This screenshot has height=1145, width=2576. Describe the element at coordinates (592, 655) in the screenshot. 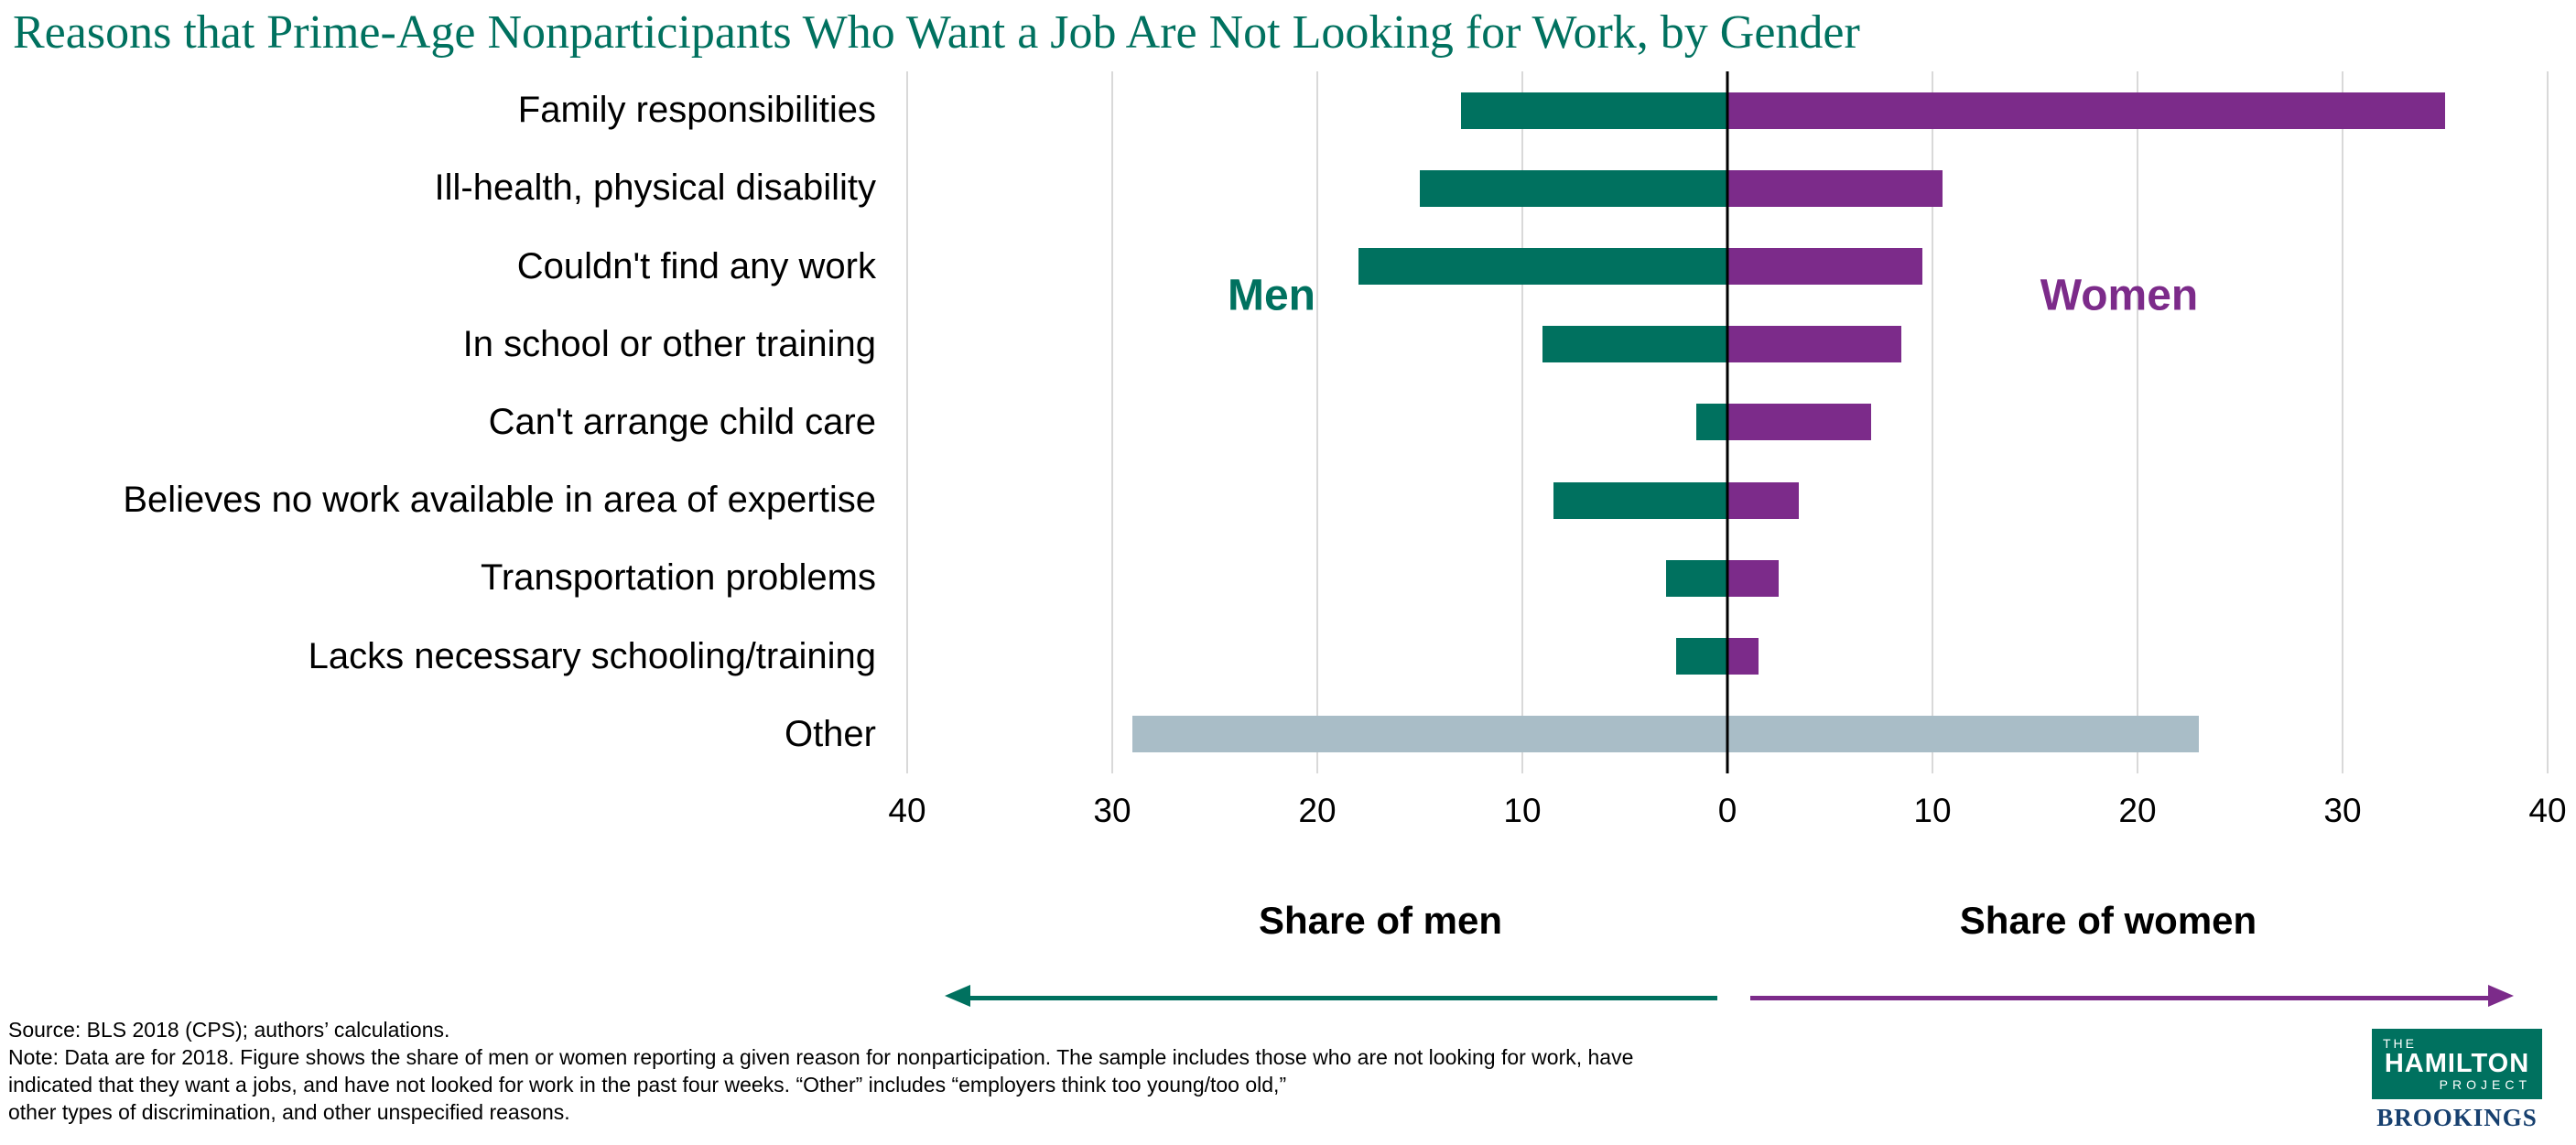

I see `category-label: Lacks necessary schooling/training` at that location.